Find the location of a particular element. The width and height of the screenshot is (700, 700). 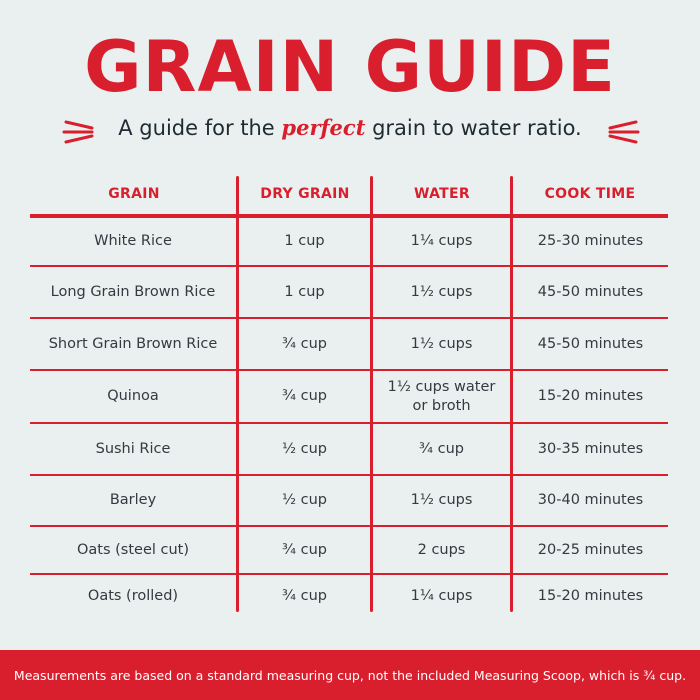

cell-grain: Barley is located at coordinates (133, 500).